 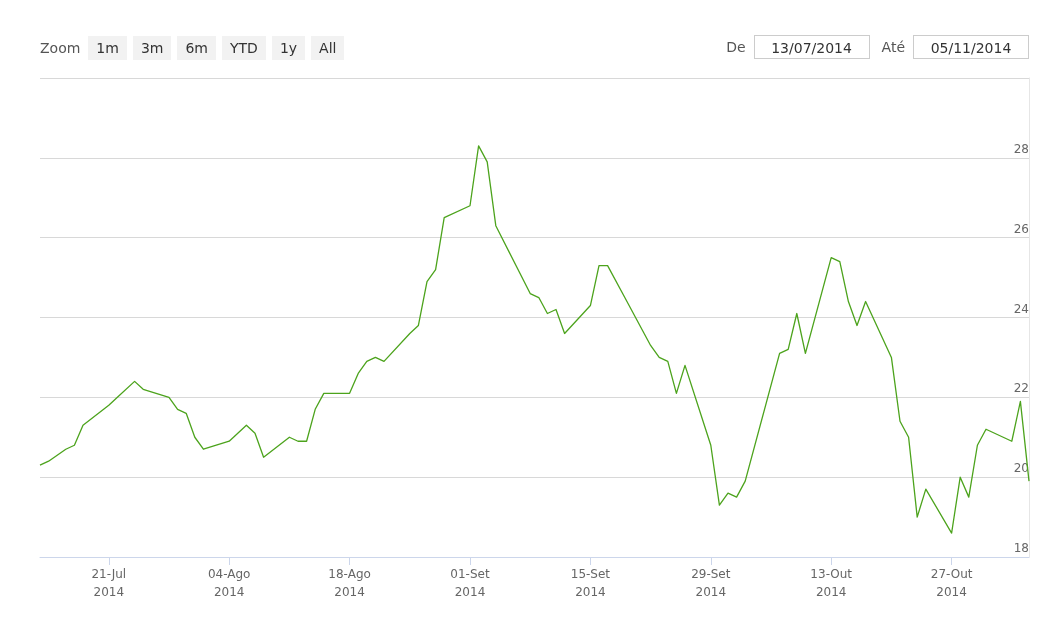 What do you see at coordinates (60, 48) in the screenshot?
I see `text: Zoom` at bounding box center [60, 48].